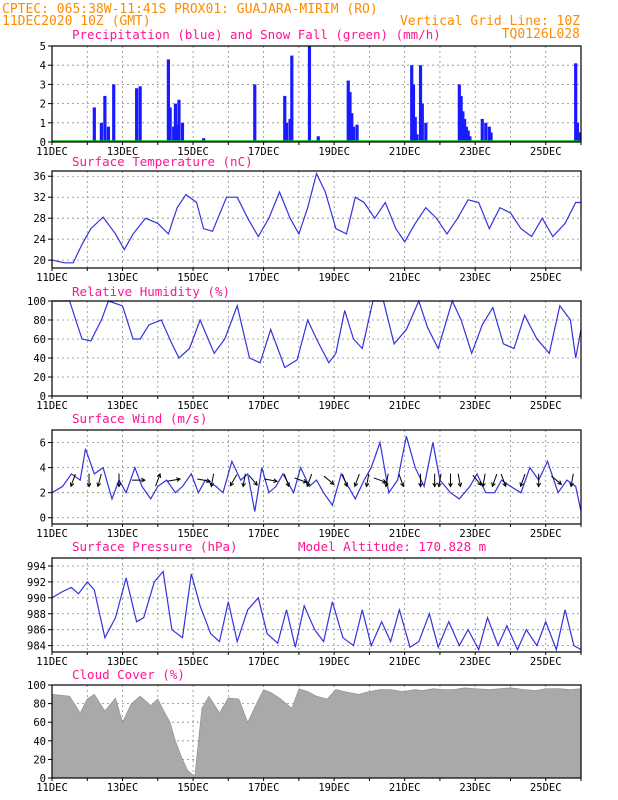 This screenshot has width=618, height=800. Describe the element at coordinates (36, 615) in the screenshot. I see `y-tick-label: 988` at that location.